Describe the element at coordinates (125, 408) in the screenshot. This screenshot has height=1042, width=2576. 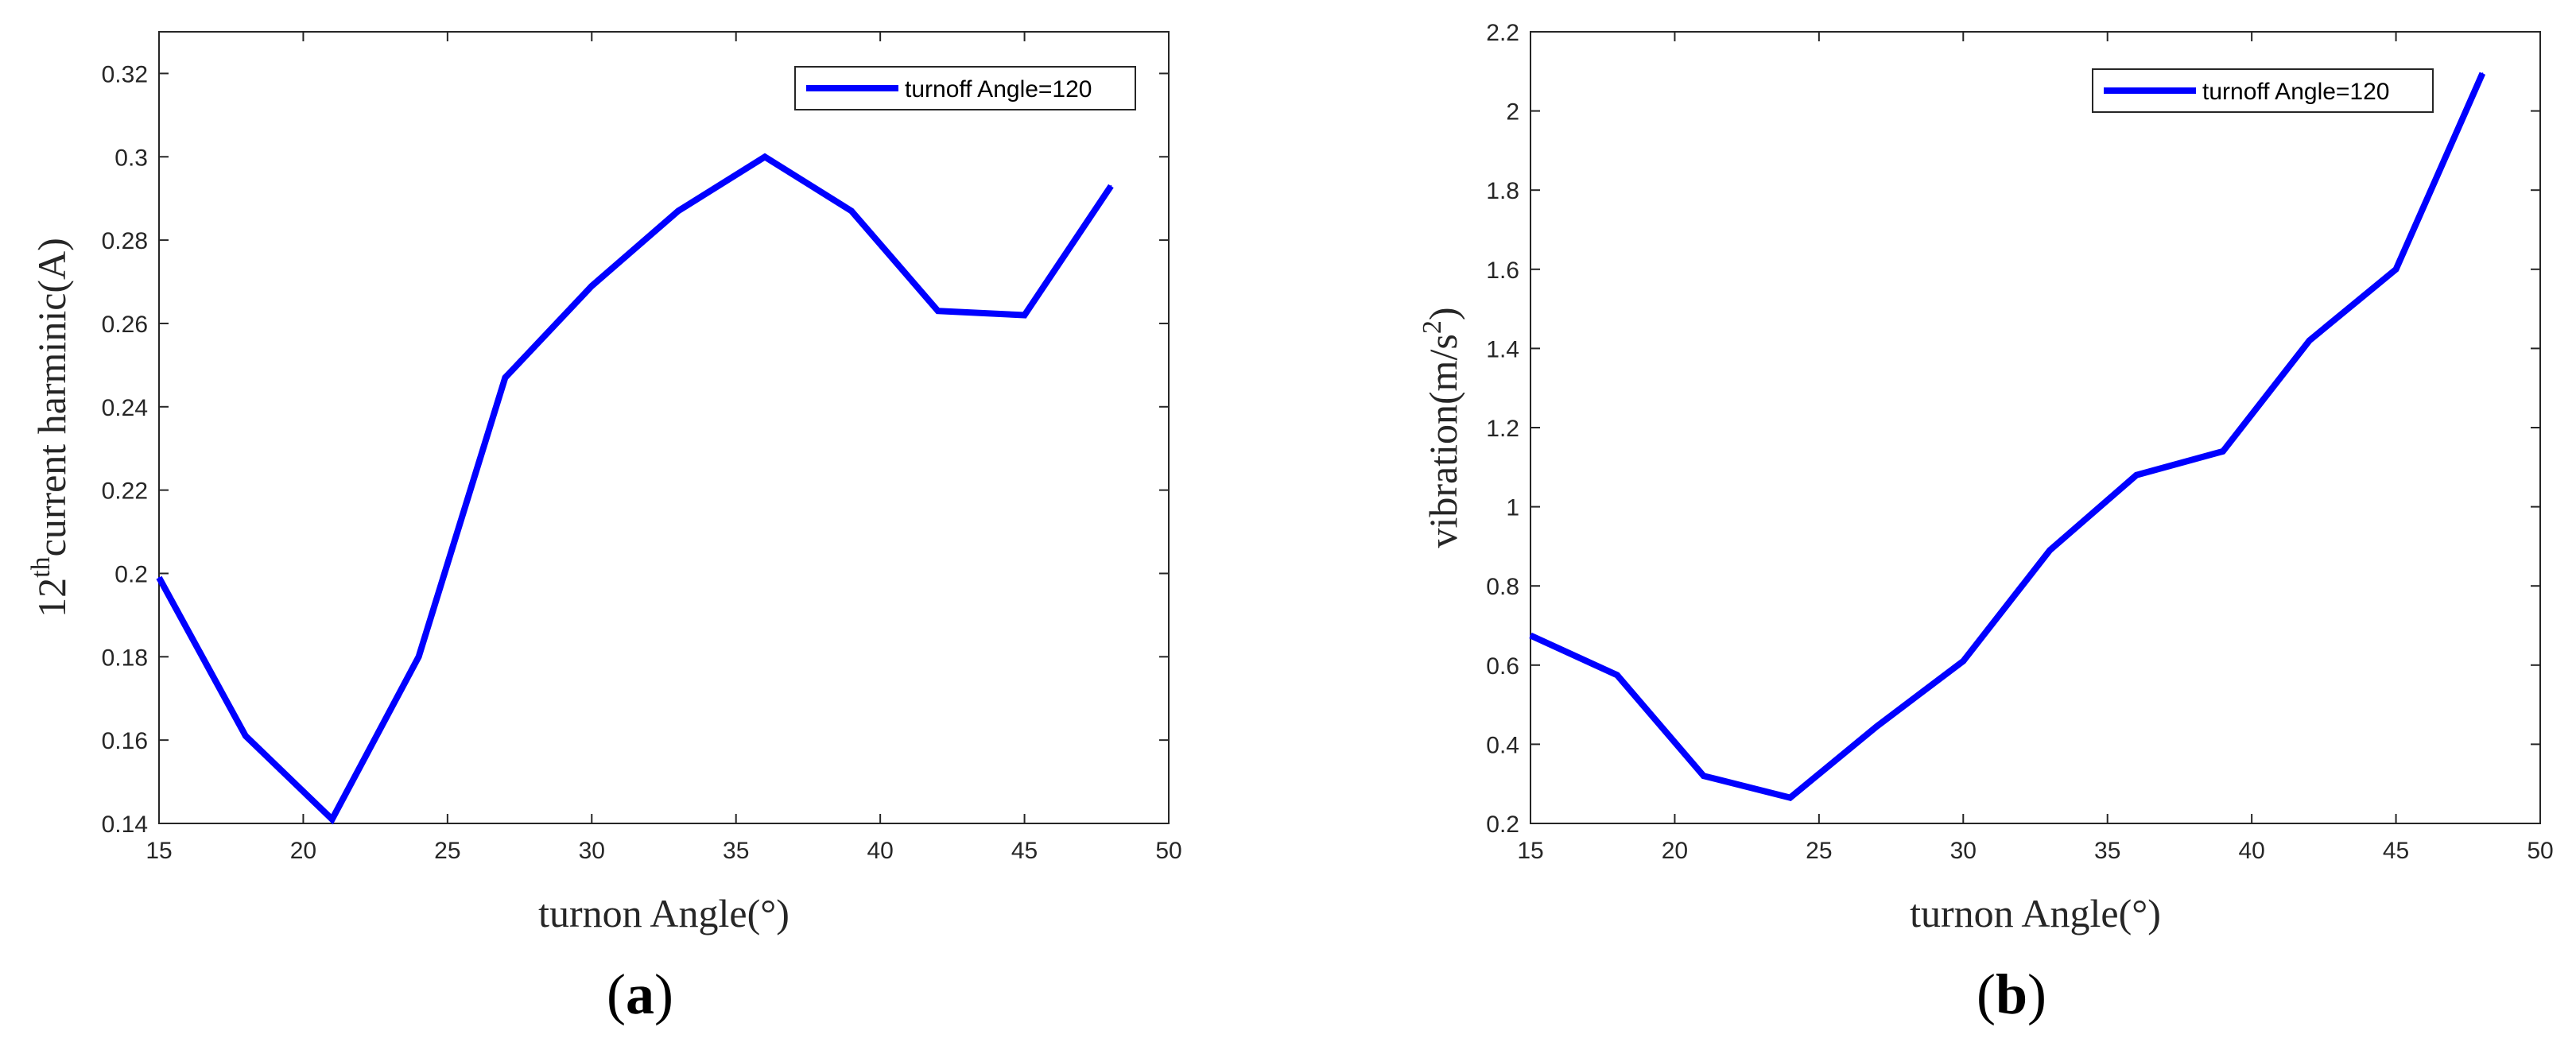
I see `y-tick-label: 0.24` at that location.